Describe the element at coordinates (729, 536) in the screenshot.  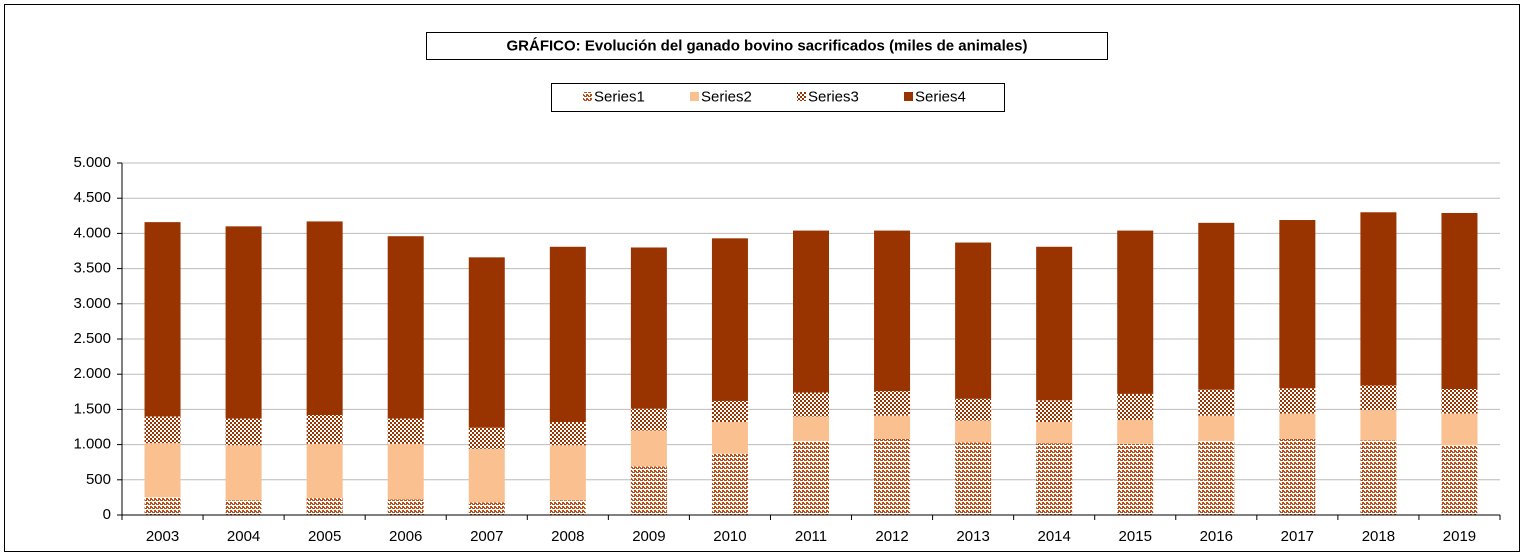
I see `x-tick-label: 2010` at that location.